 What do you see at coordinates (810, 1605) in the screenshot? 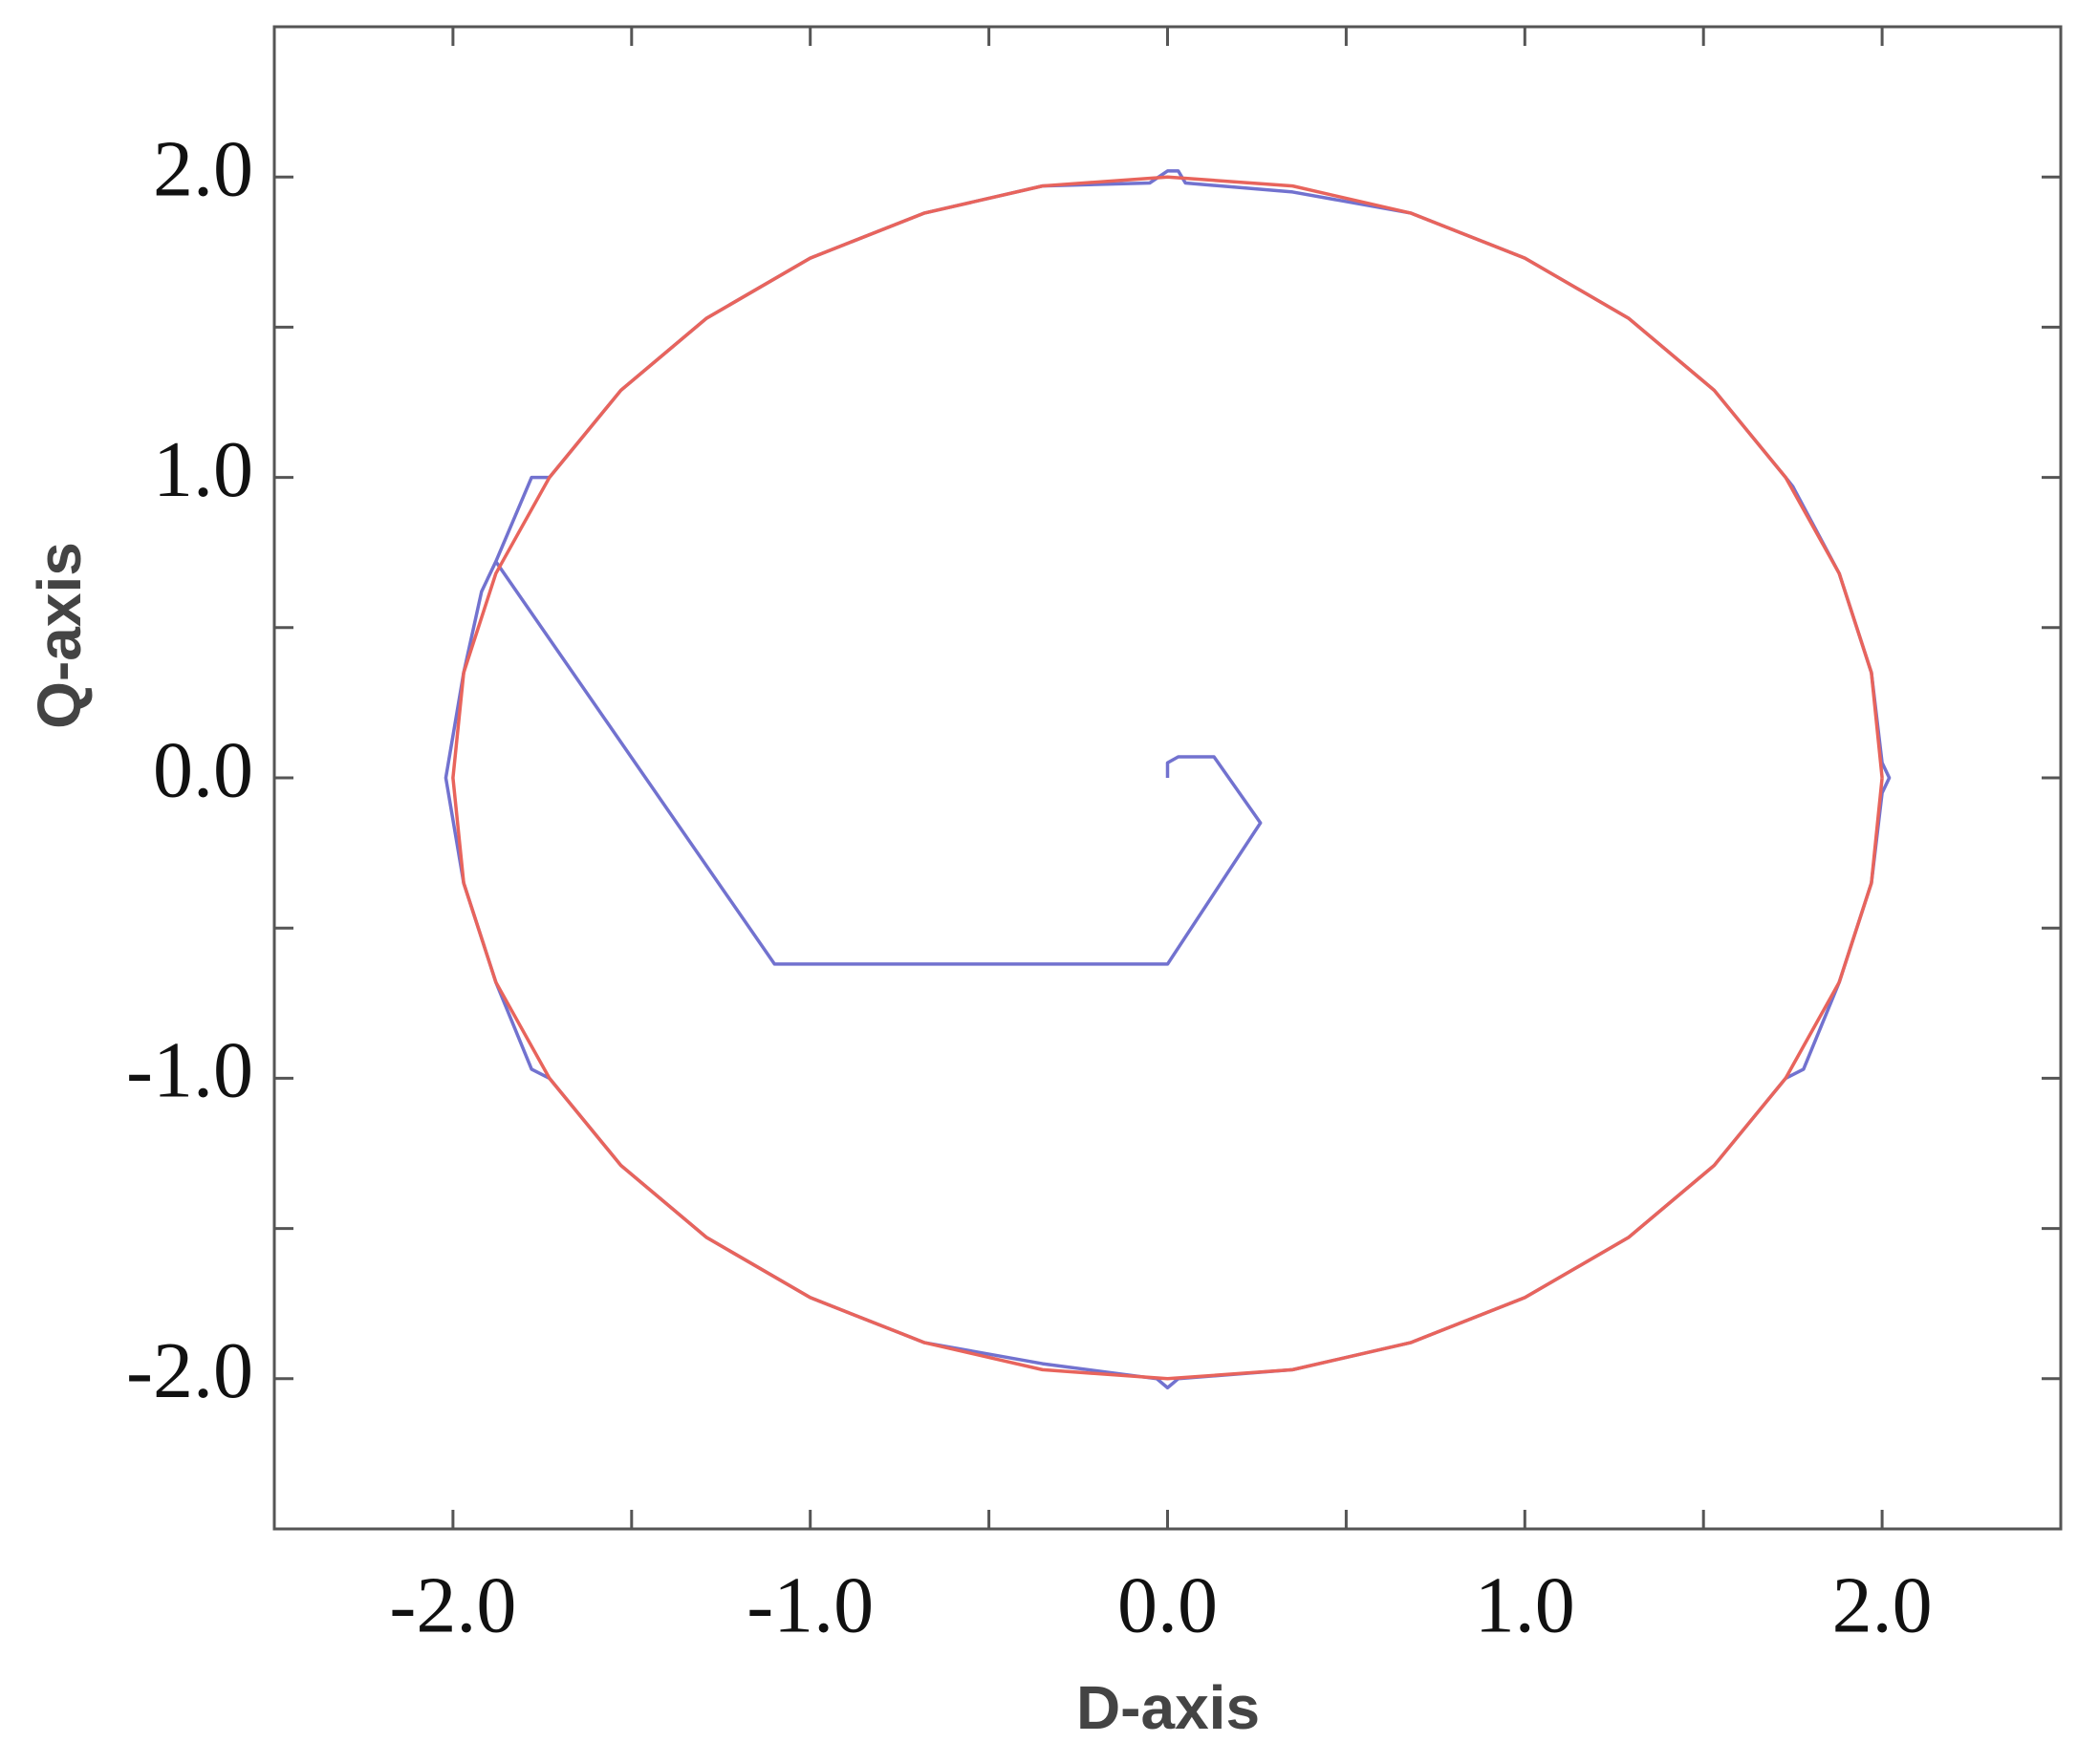
I see `x-tick-label: -1.0` at bounding box center [810, 1605].